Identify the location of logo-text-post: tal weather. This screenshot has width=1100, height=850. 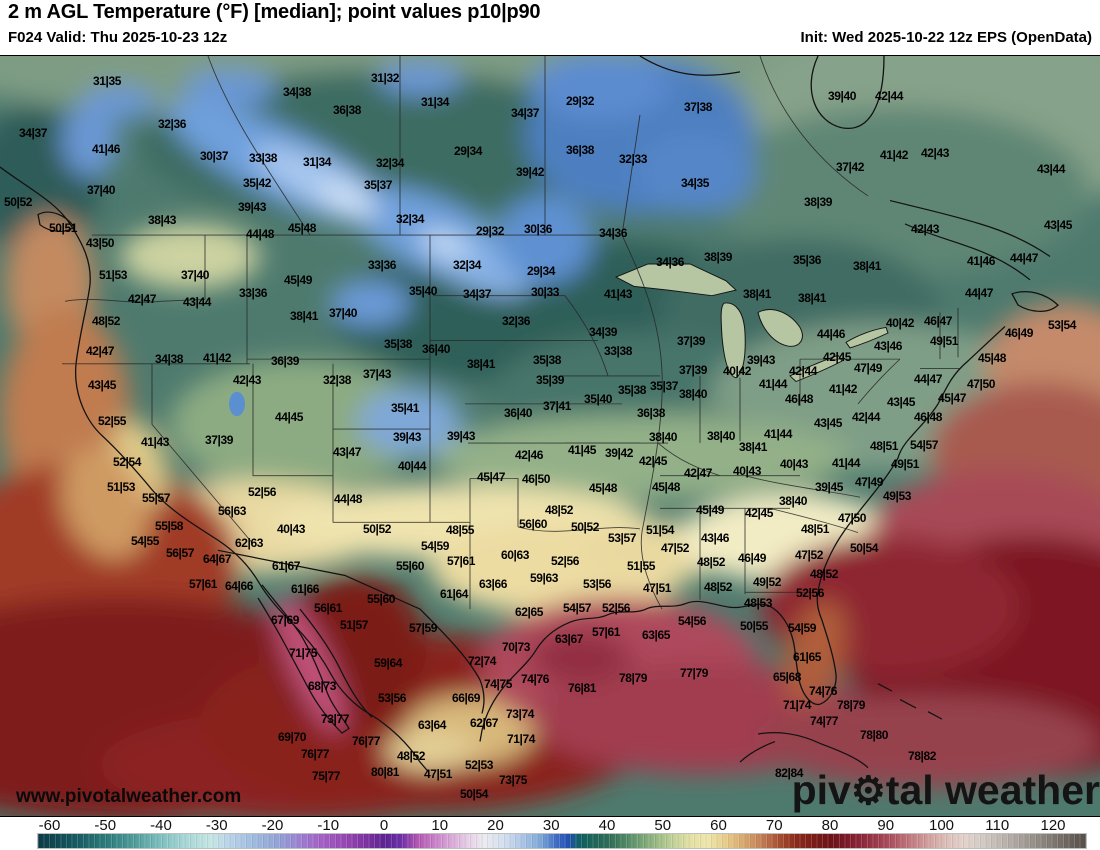
(992, 790).